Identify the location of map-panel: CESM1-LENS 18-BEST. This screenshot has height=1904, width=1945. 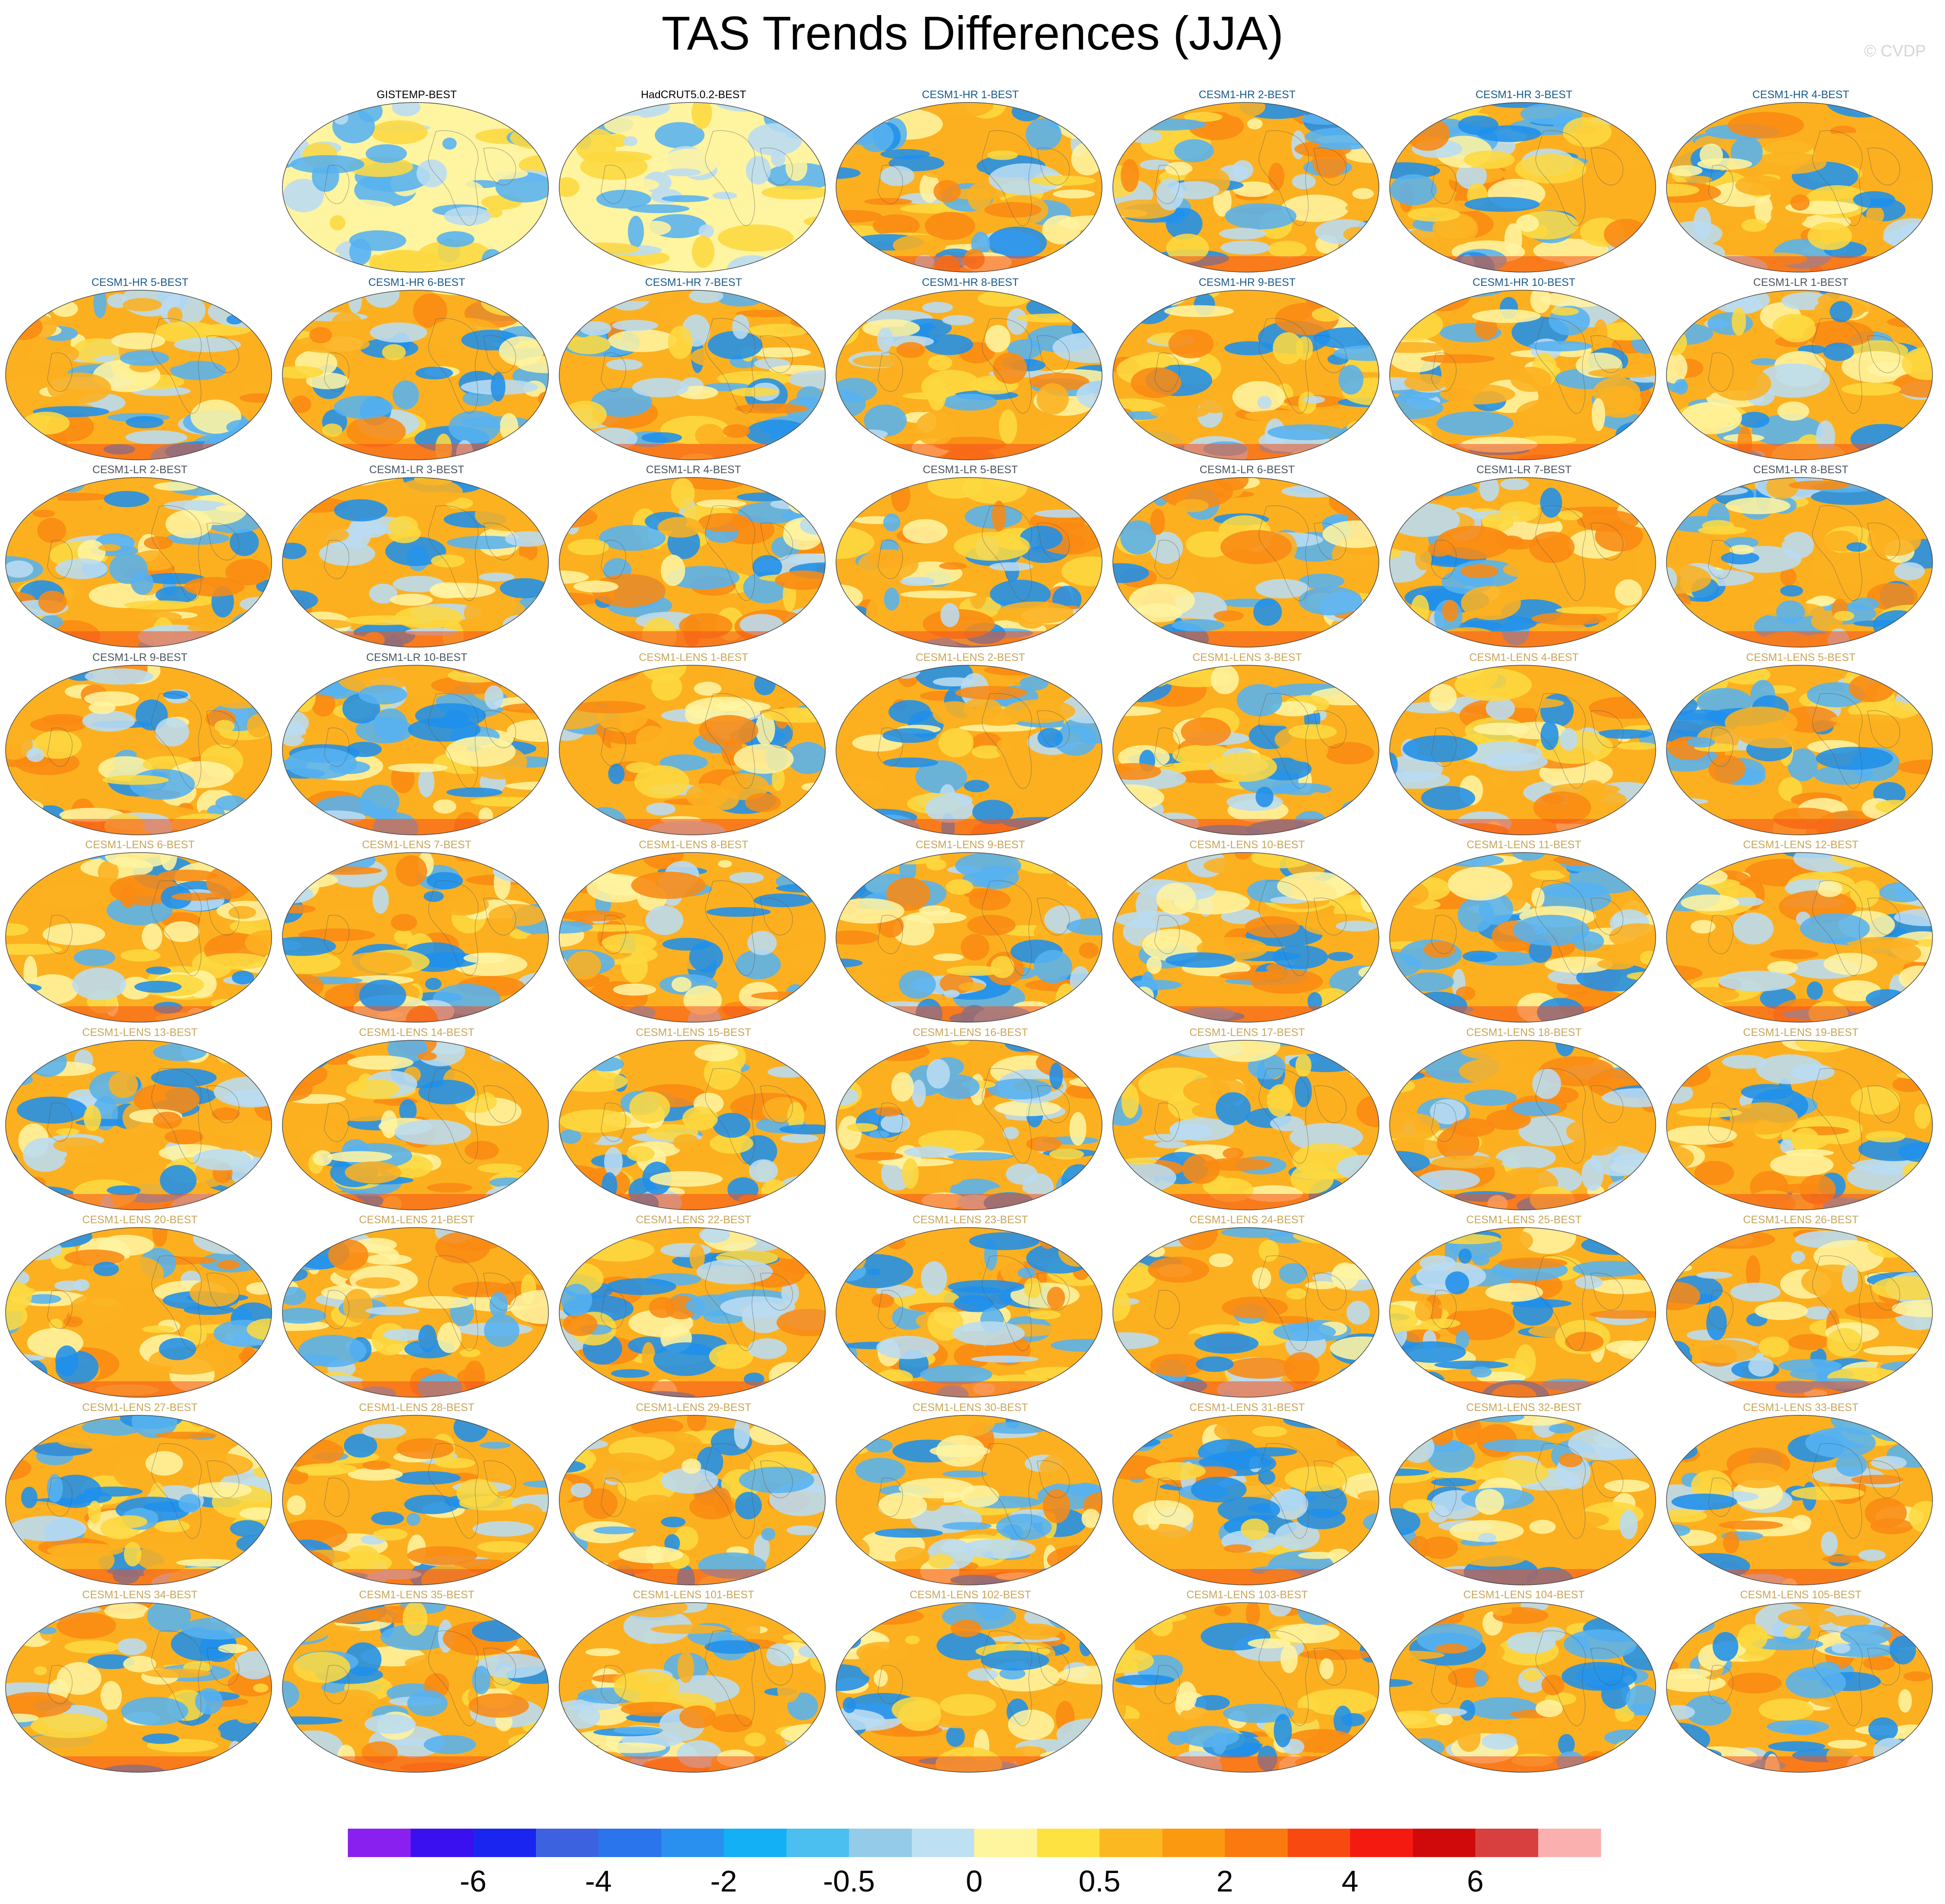
(1524, 1119).